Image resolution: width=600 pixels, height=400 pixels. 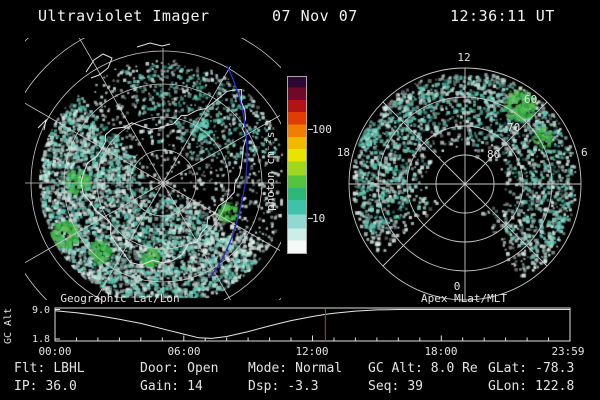 What do you see at coordinates (584, 152) in the screenshot?
I see `mlt-label-6: 6` at bounding box center [584, 152].